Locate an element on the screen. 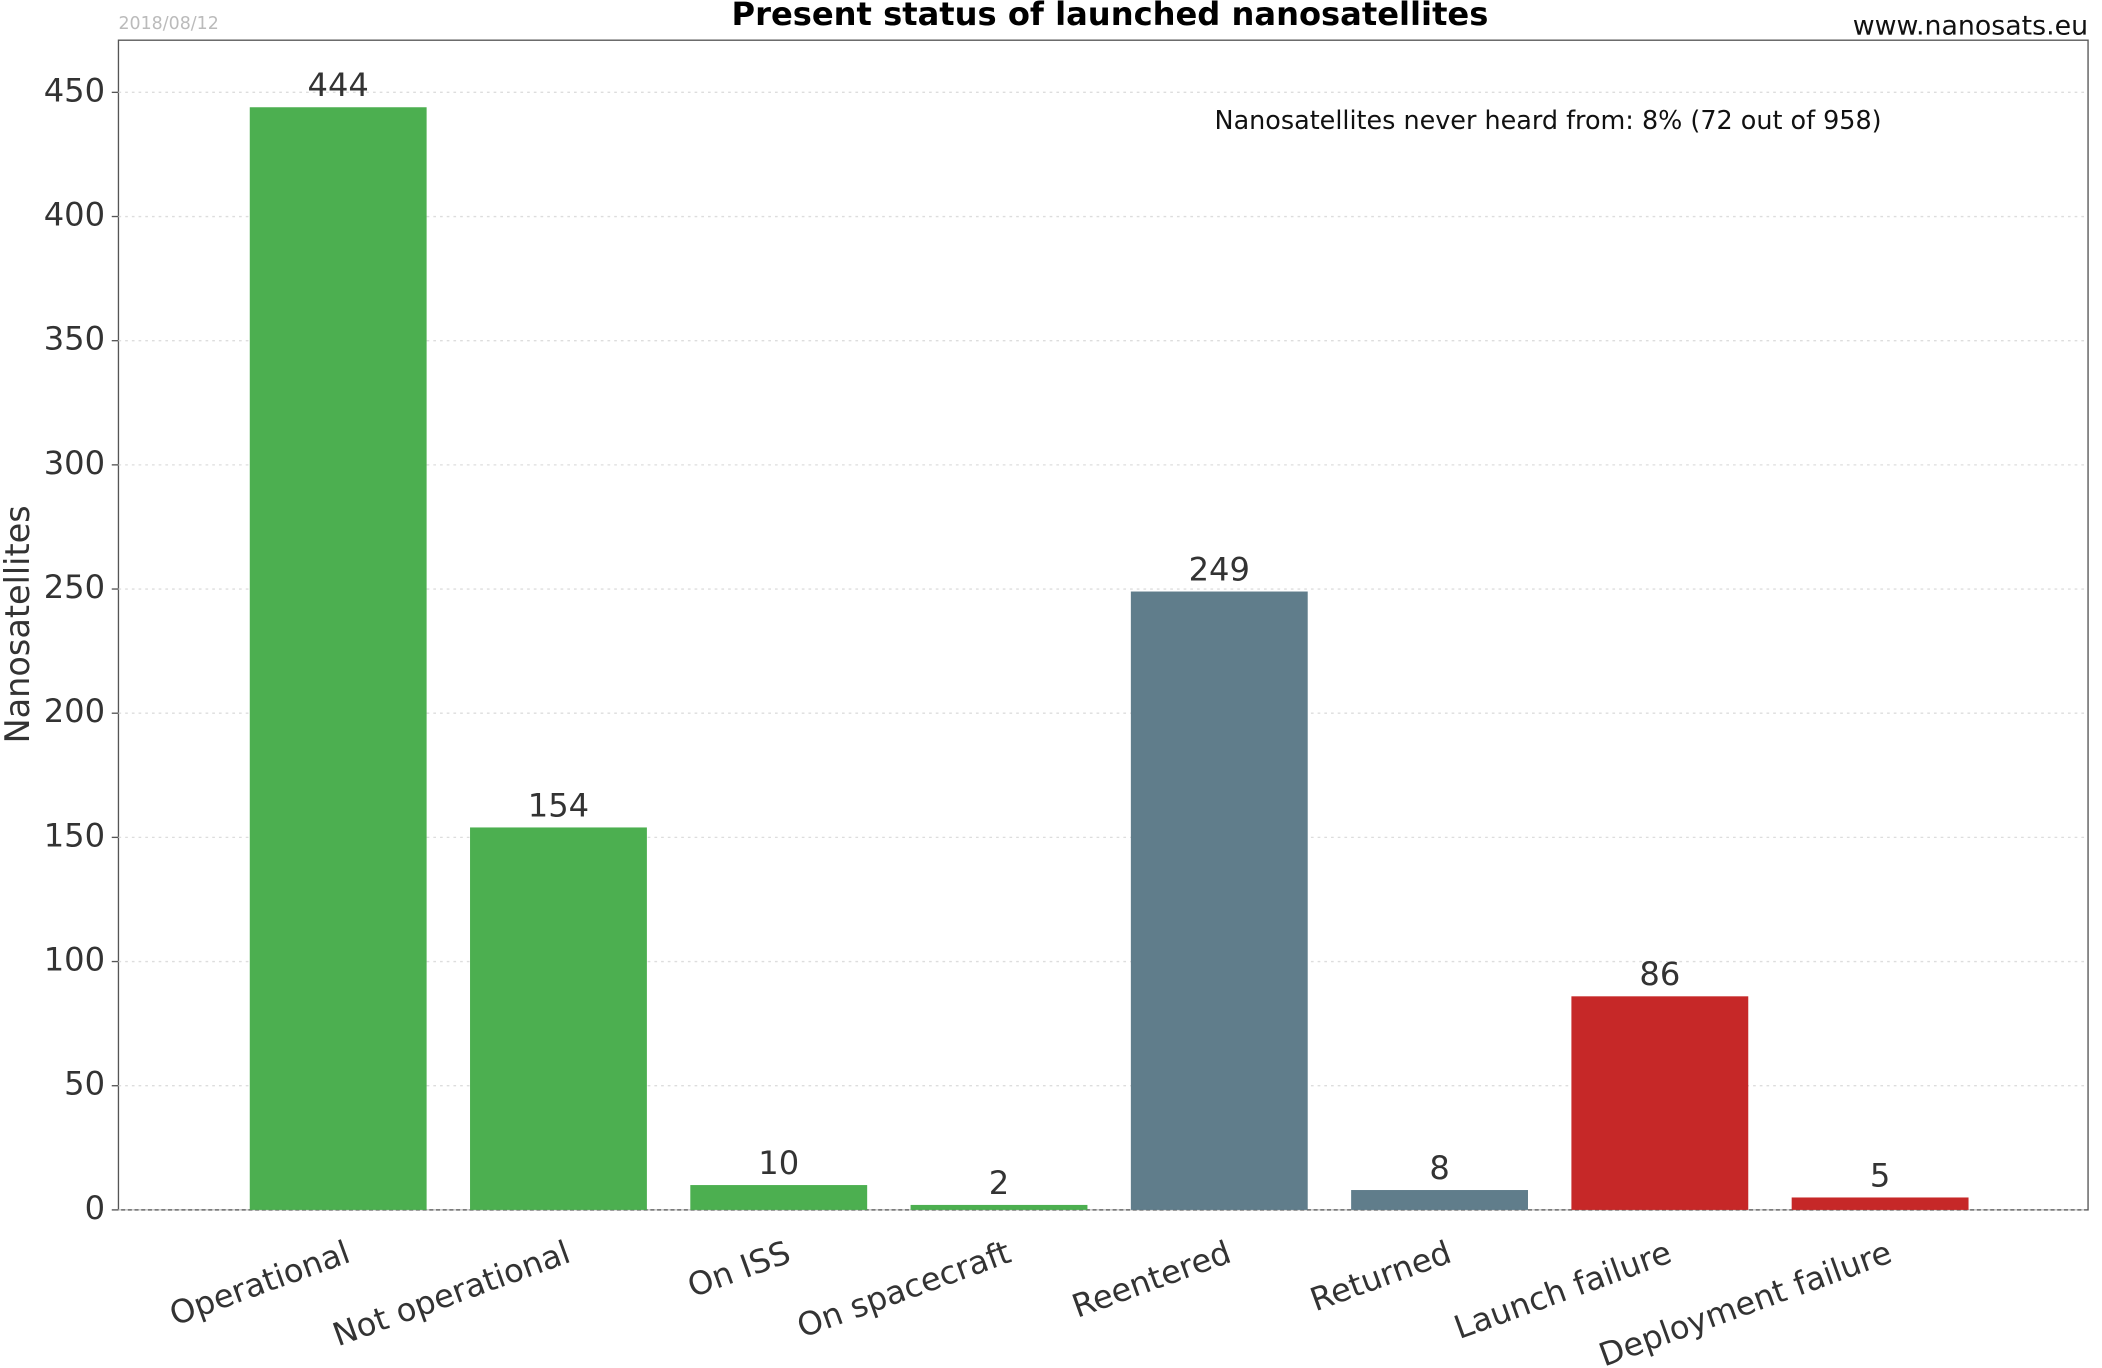 This screenshot has width=2102, height=1368. data-label: 249 is located at coordinates (1219, 569).